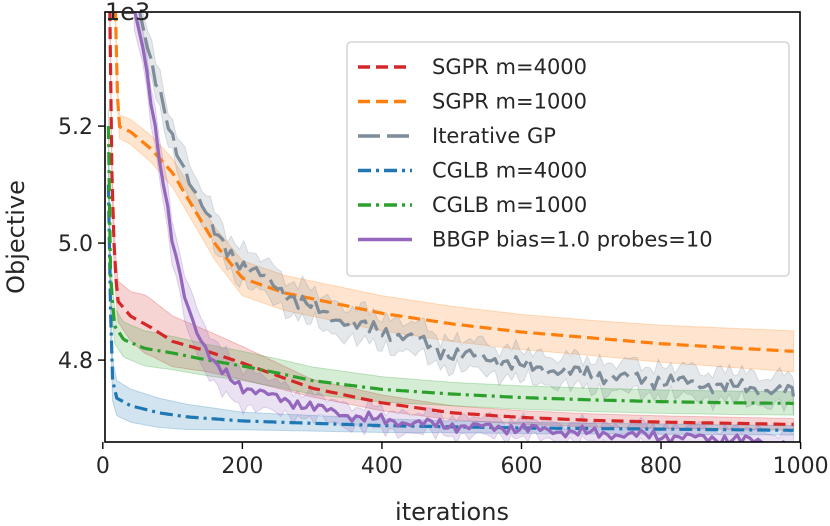 The width and height of the screenshot is (830, 526). I want to click on x-tick-label: 400, so click(382, 466).